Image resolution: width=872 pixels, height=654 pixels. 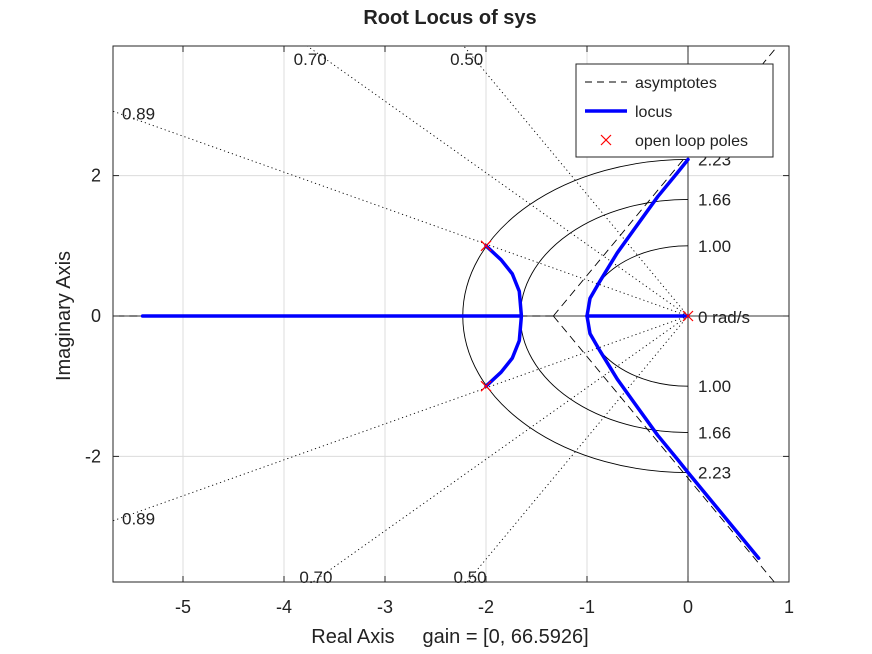 What do you see at coordinates (96, 316) in the screenshot?
I see `y-tick-label: 0` at bounding box center [96, 316].